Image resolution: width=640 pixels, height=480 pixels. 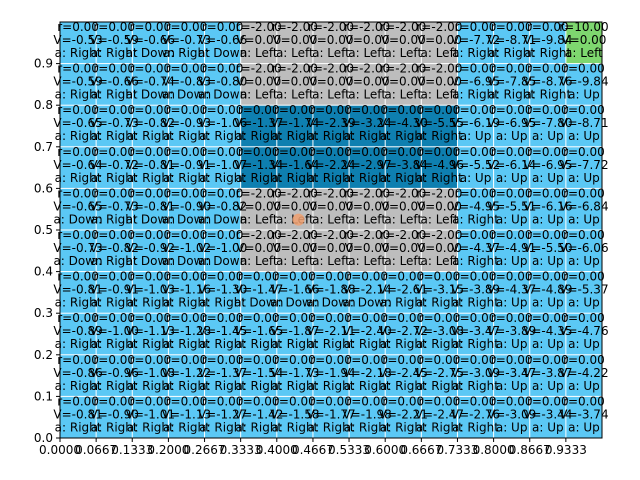 I want to click on grid-cell-r2-c14, so click(x=584, y=126).